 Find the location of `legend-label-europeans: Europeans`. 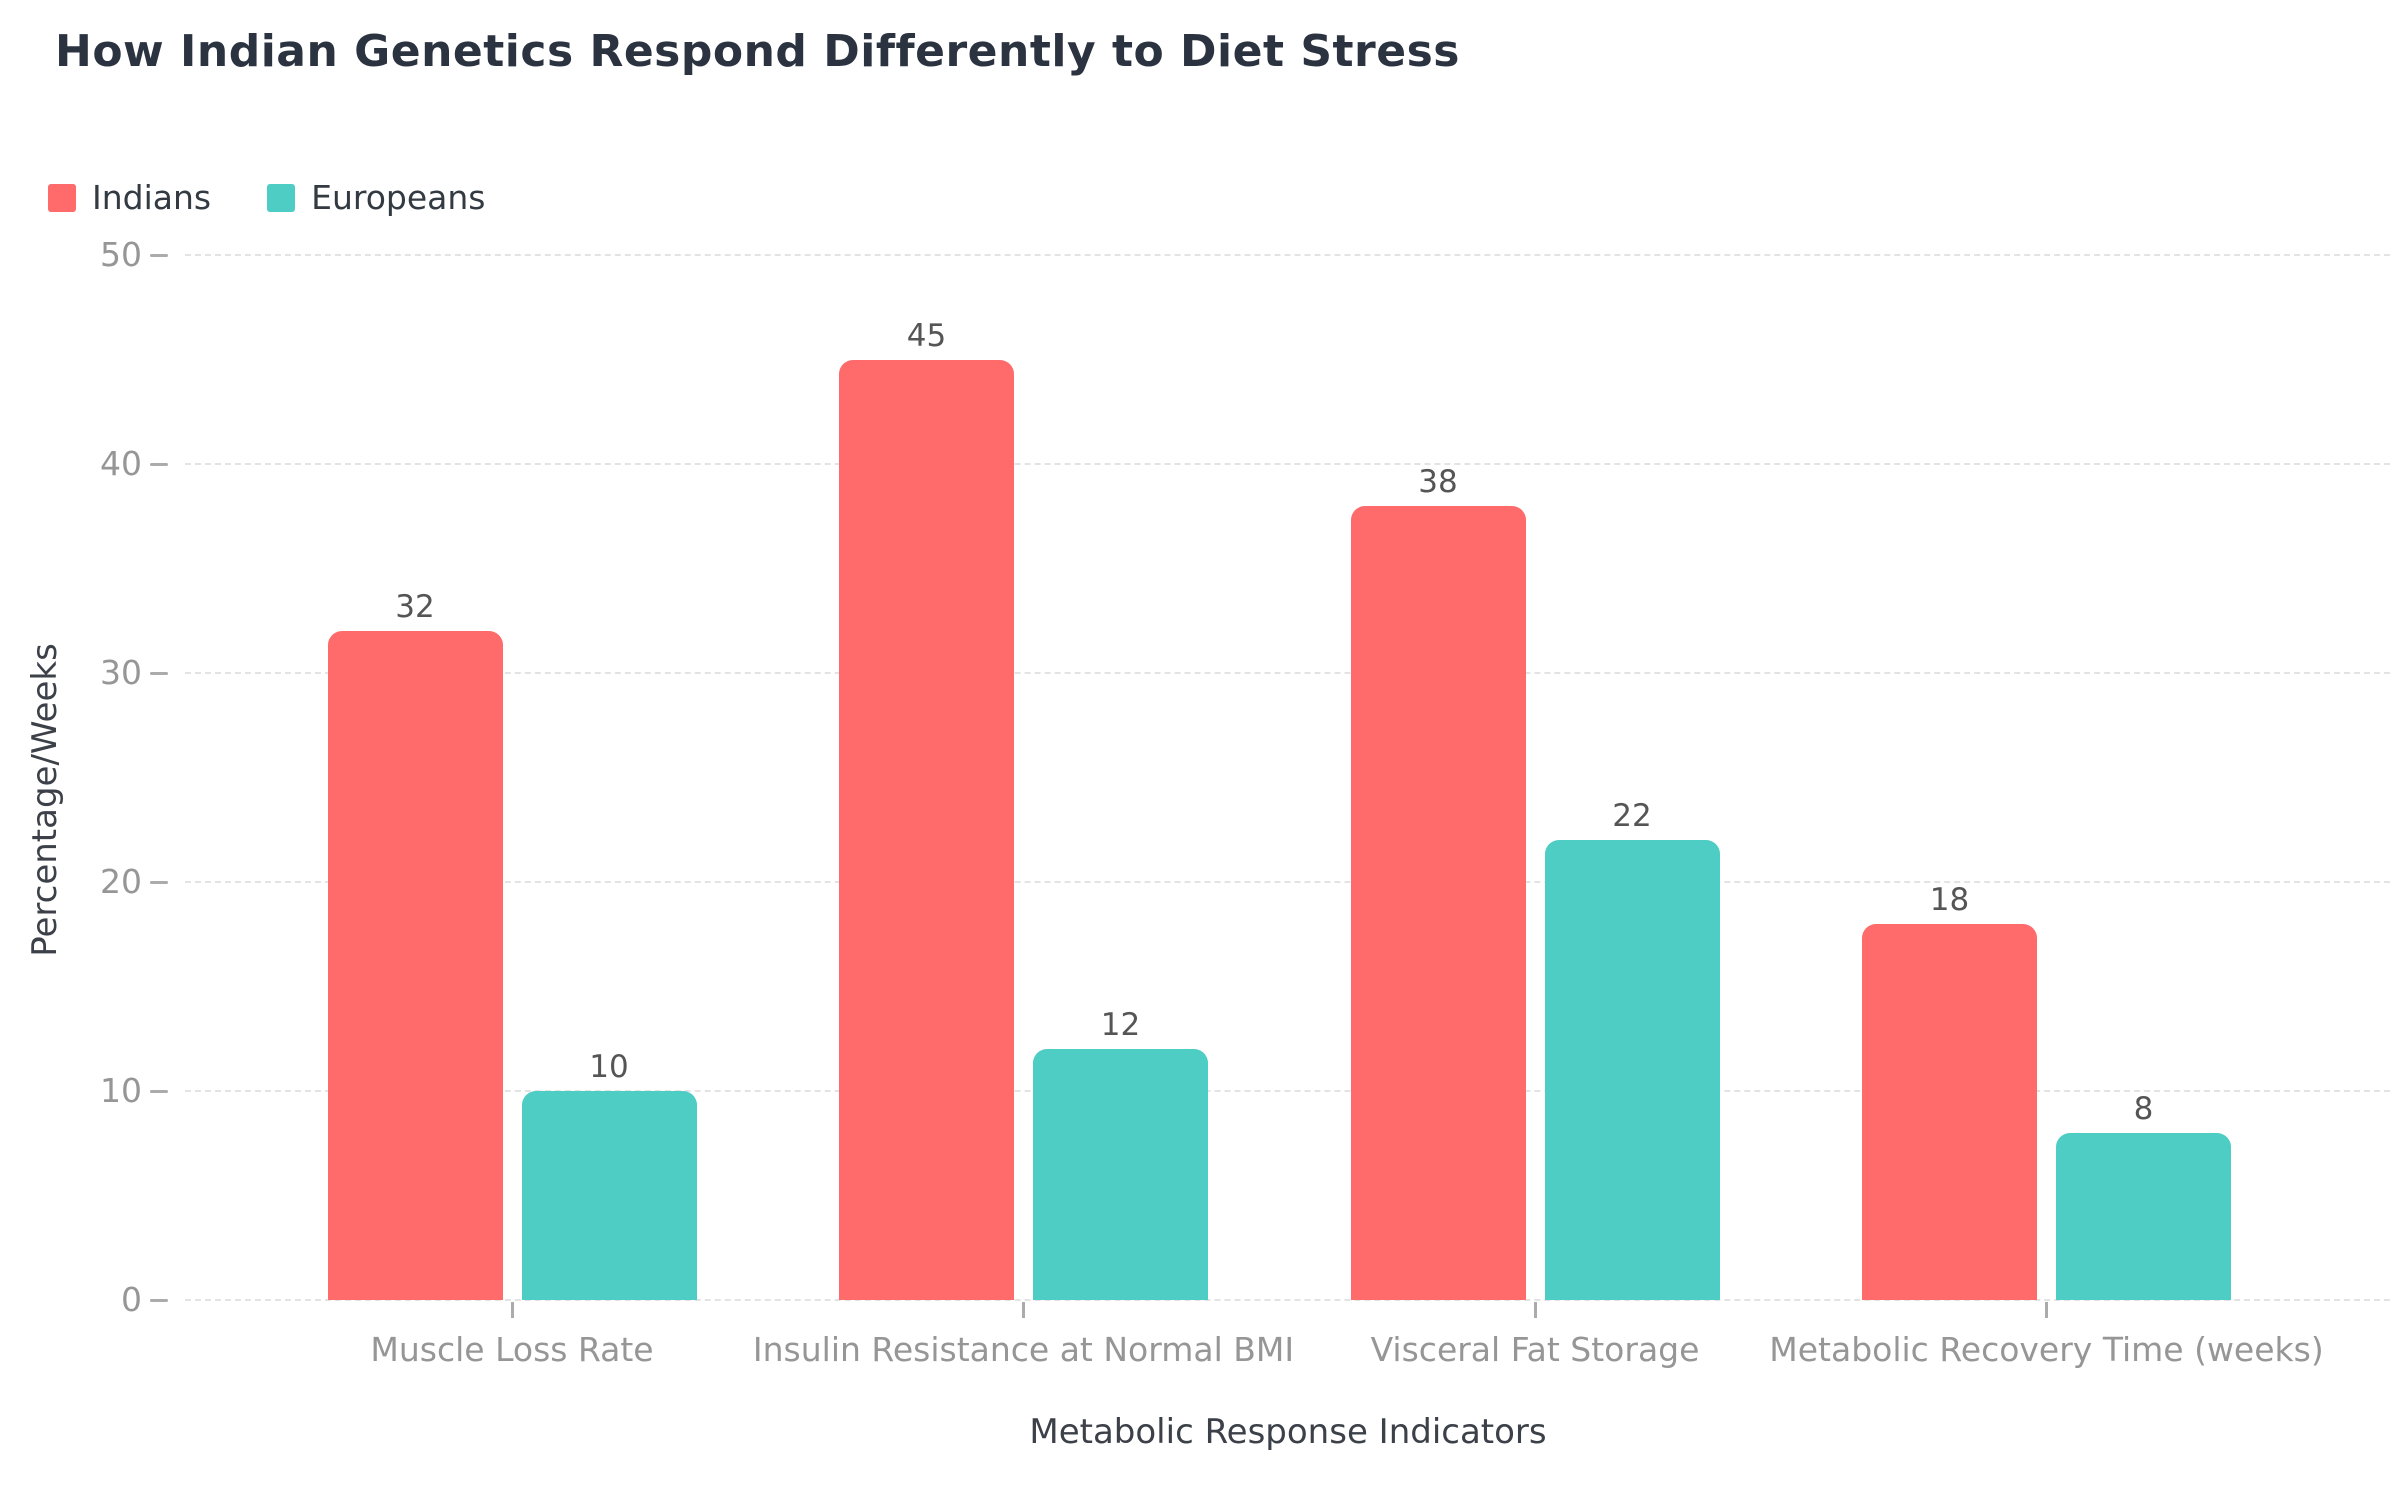

legend-label-europeans: Europeans is located at coordinates (398, 197).